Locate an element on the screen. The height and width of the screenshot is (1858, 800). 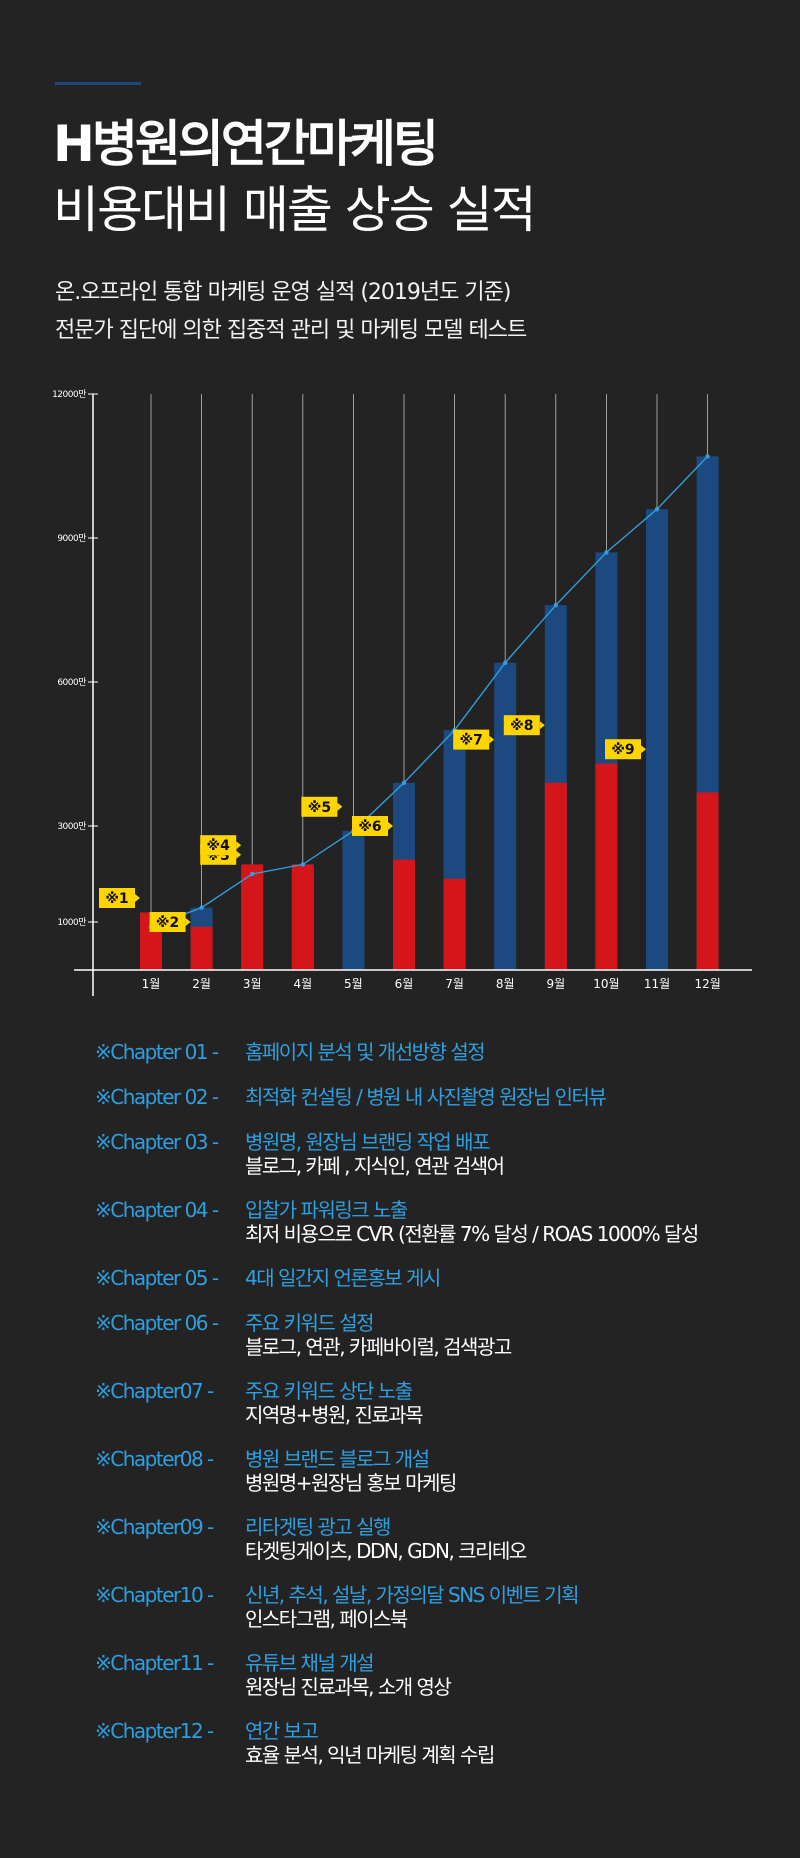
y-tick-label: 1000만 is located at coordinates (71, 922).